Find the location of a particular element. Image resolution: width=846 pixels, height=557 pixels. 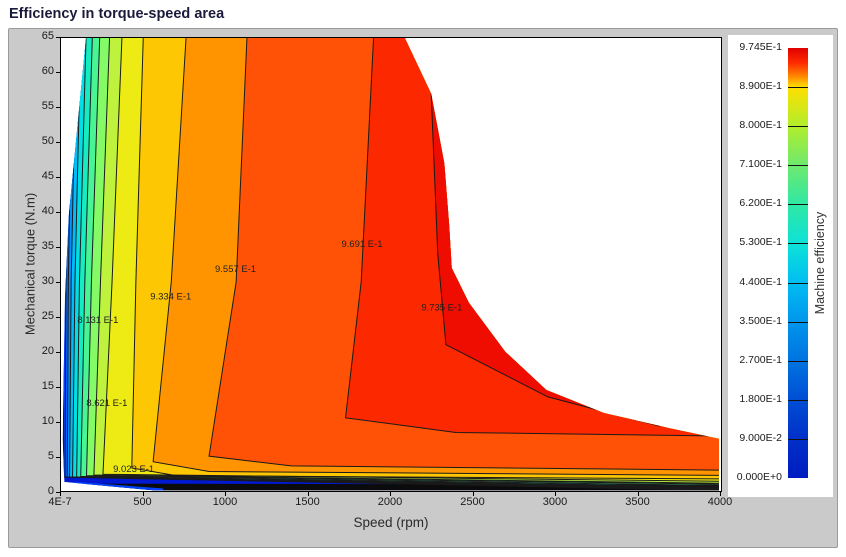

x-tick-label: 4000 is located at coordinates (720, 502).